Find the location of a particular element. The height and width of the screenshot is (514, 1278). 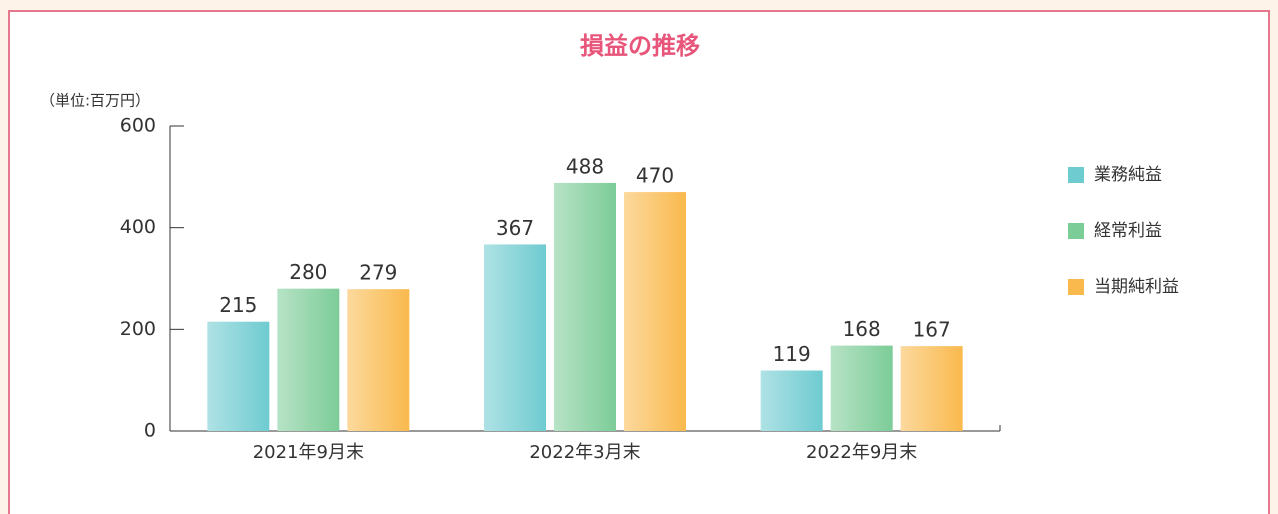

x-tick-label: 2022年9月末 is located at coordinates (861, 452).